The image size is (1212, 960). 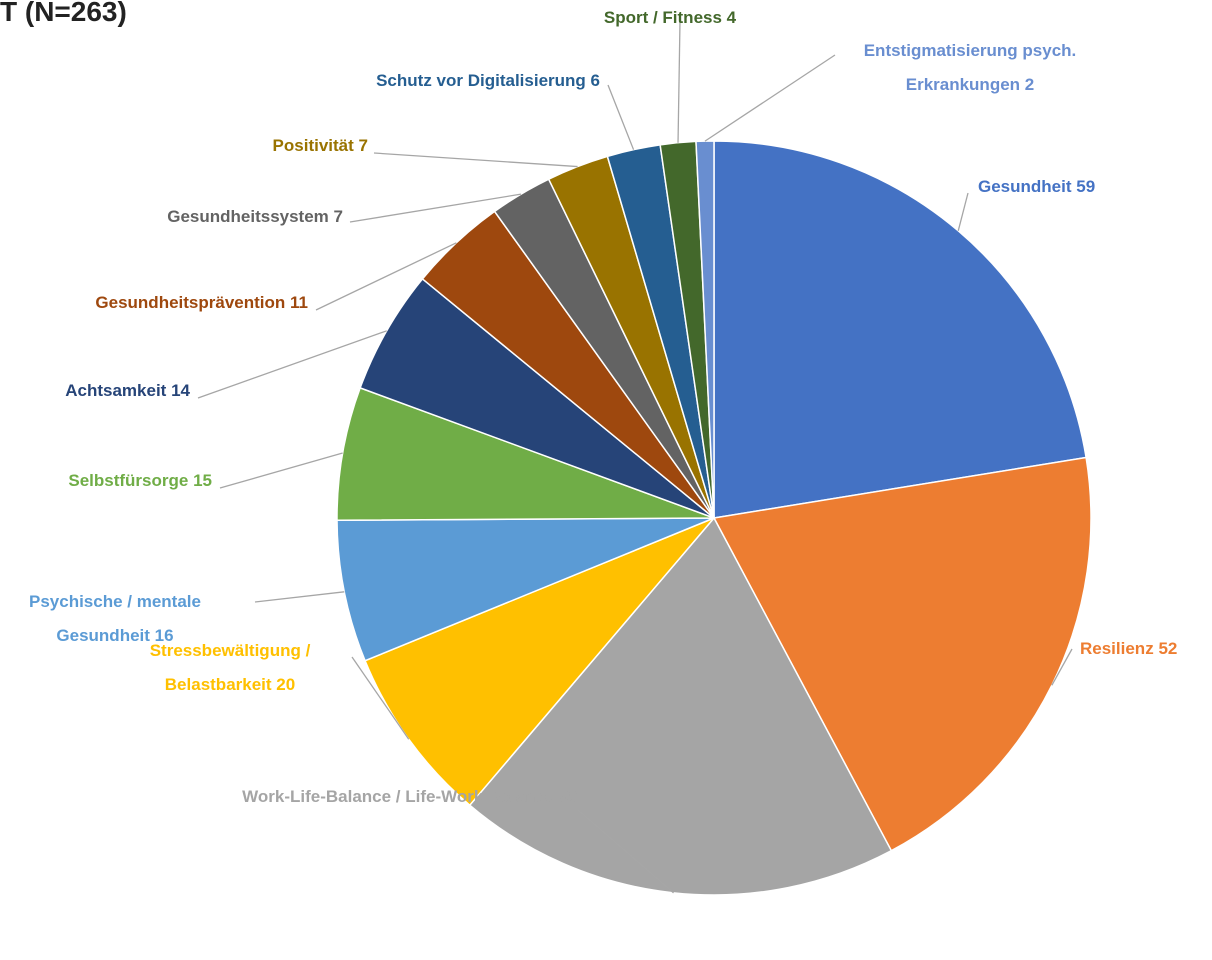 What do you see at coordinates (63, 13) in the screenshot?
I see `chart-title: T (N=263)` at bounding box center [63, 13].